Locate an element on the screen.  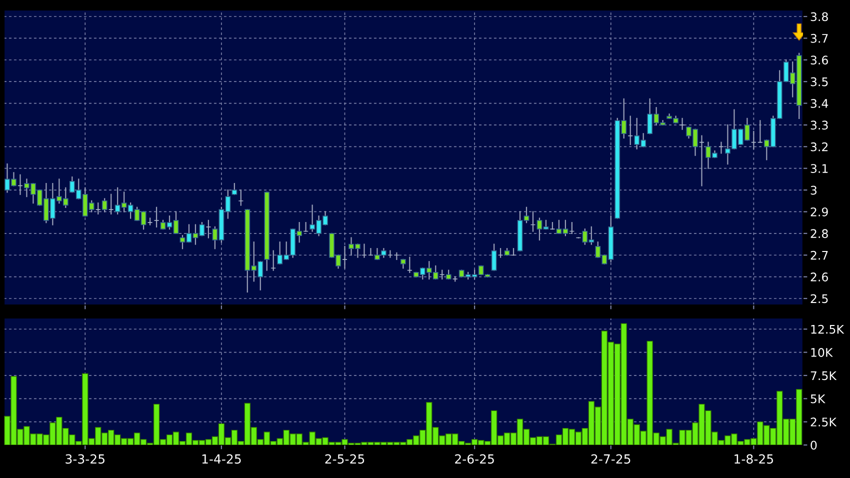
y-tick-label: 2.5 is located at coordinates (819, 299).